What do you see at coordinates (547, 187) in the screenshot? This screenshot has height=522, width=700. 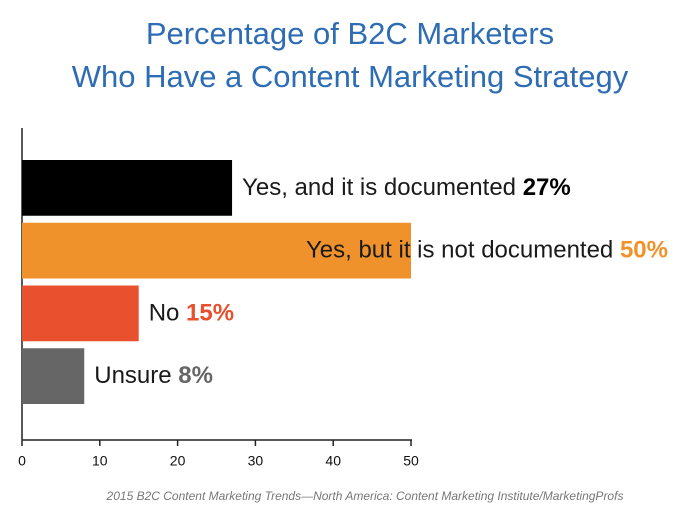 I see `value-label: 27%` at bounding box center [547, 187].